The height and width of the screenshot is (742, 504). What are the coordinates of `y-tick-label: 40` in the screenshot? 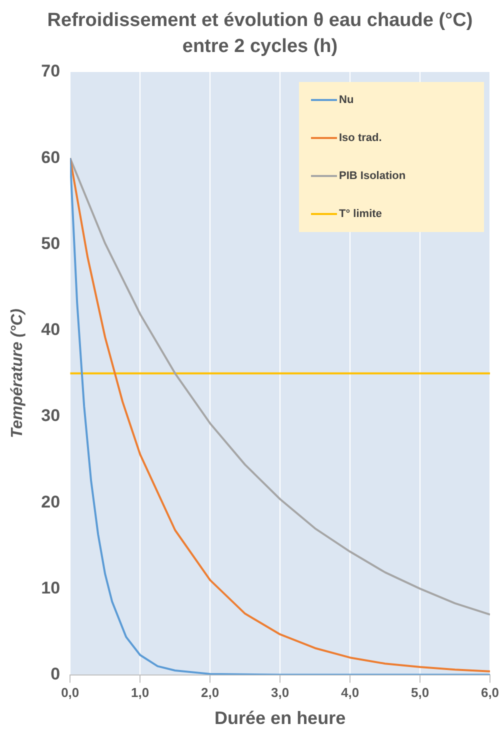 It's located at (50, 330).